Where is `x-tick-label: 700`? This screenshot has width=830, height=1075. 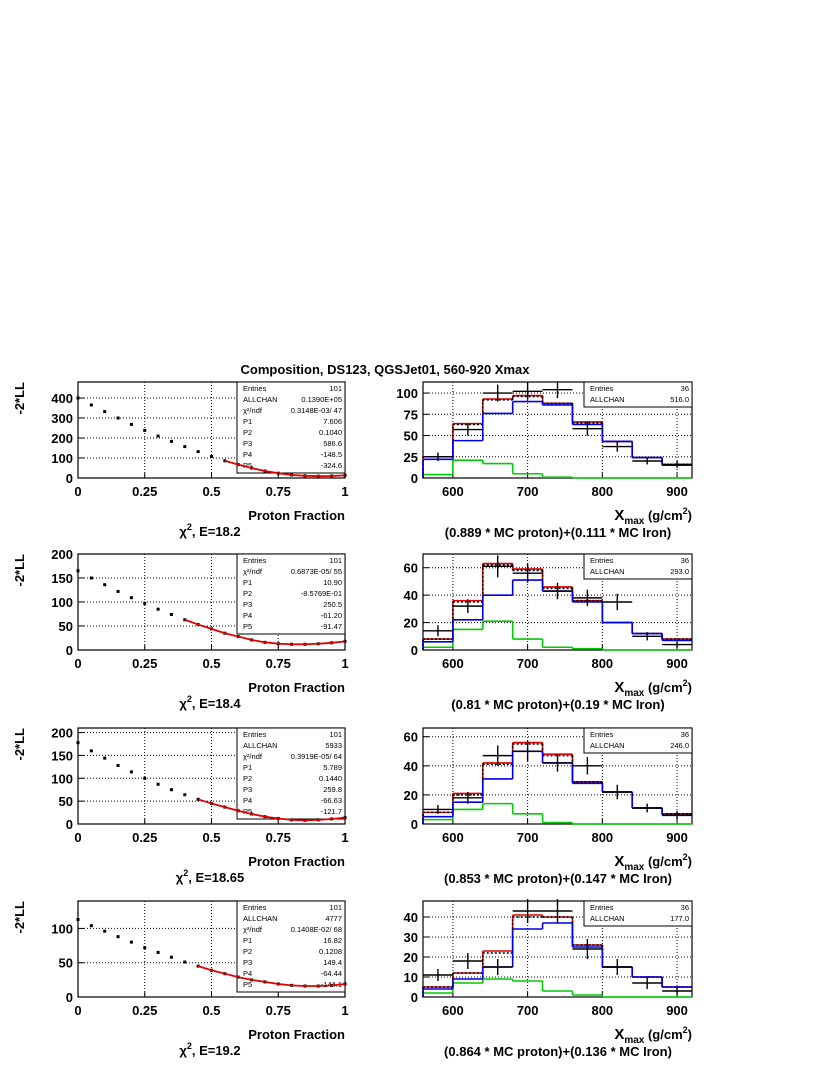
x-tick-label: 700 is located at coordinates (528, 837).